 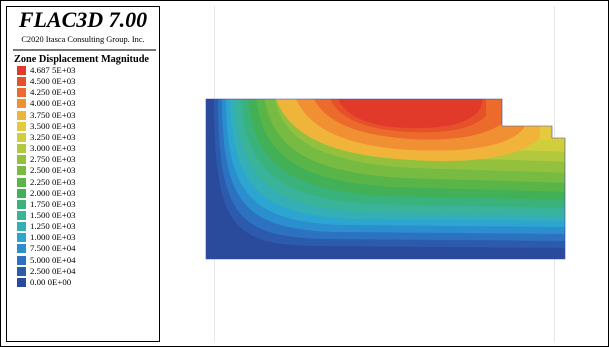 What do you see at coordinates (53, 92) in the screenshot?
I see `legend-label: 4.250 0E+03` at bounding box center [53, 92].